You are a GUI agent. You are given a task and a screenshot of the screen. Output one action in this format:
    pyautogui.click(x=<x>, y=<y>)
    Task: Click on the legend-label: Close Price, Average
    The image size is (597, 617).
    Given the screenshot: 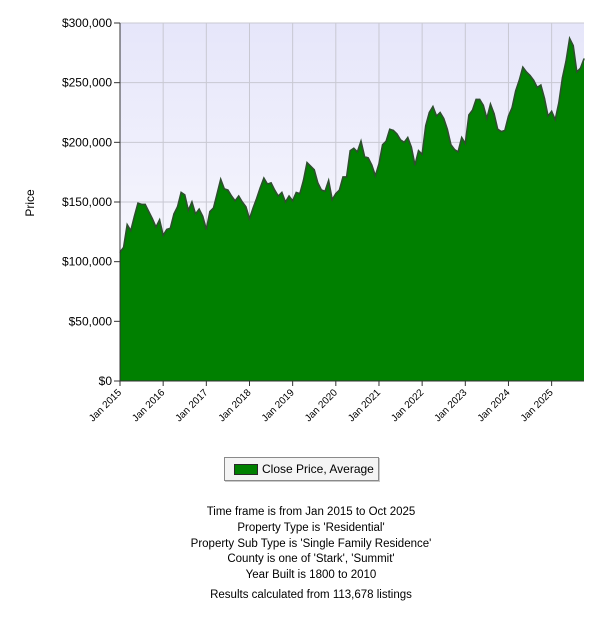 What is the action you would take?
    pyautogui.click(x=318, y=469)
    